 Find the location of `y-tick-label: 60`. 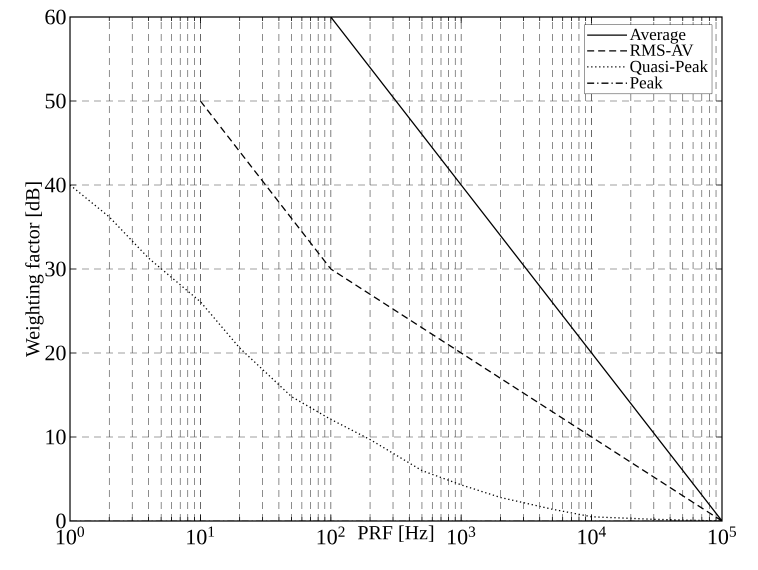

y-tick-label: 60 is located at coordinates (55, 17).